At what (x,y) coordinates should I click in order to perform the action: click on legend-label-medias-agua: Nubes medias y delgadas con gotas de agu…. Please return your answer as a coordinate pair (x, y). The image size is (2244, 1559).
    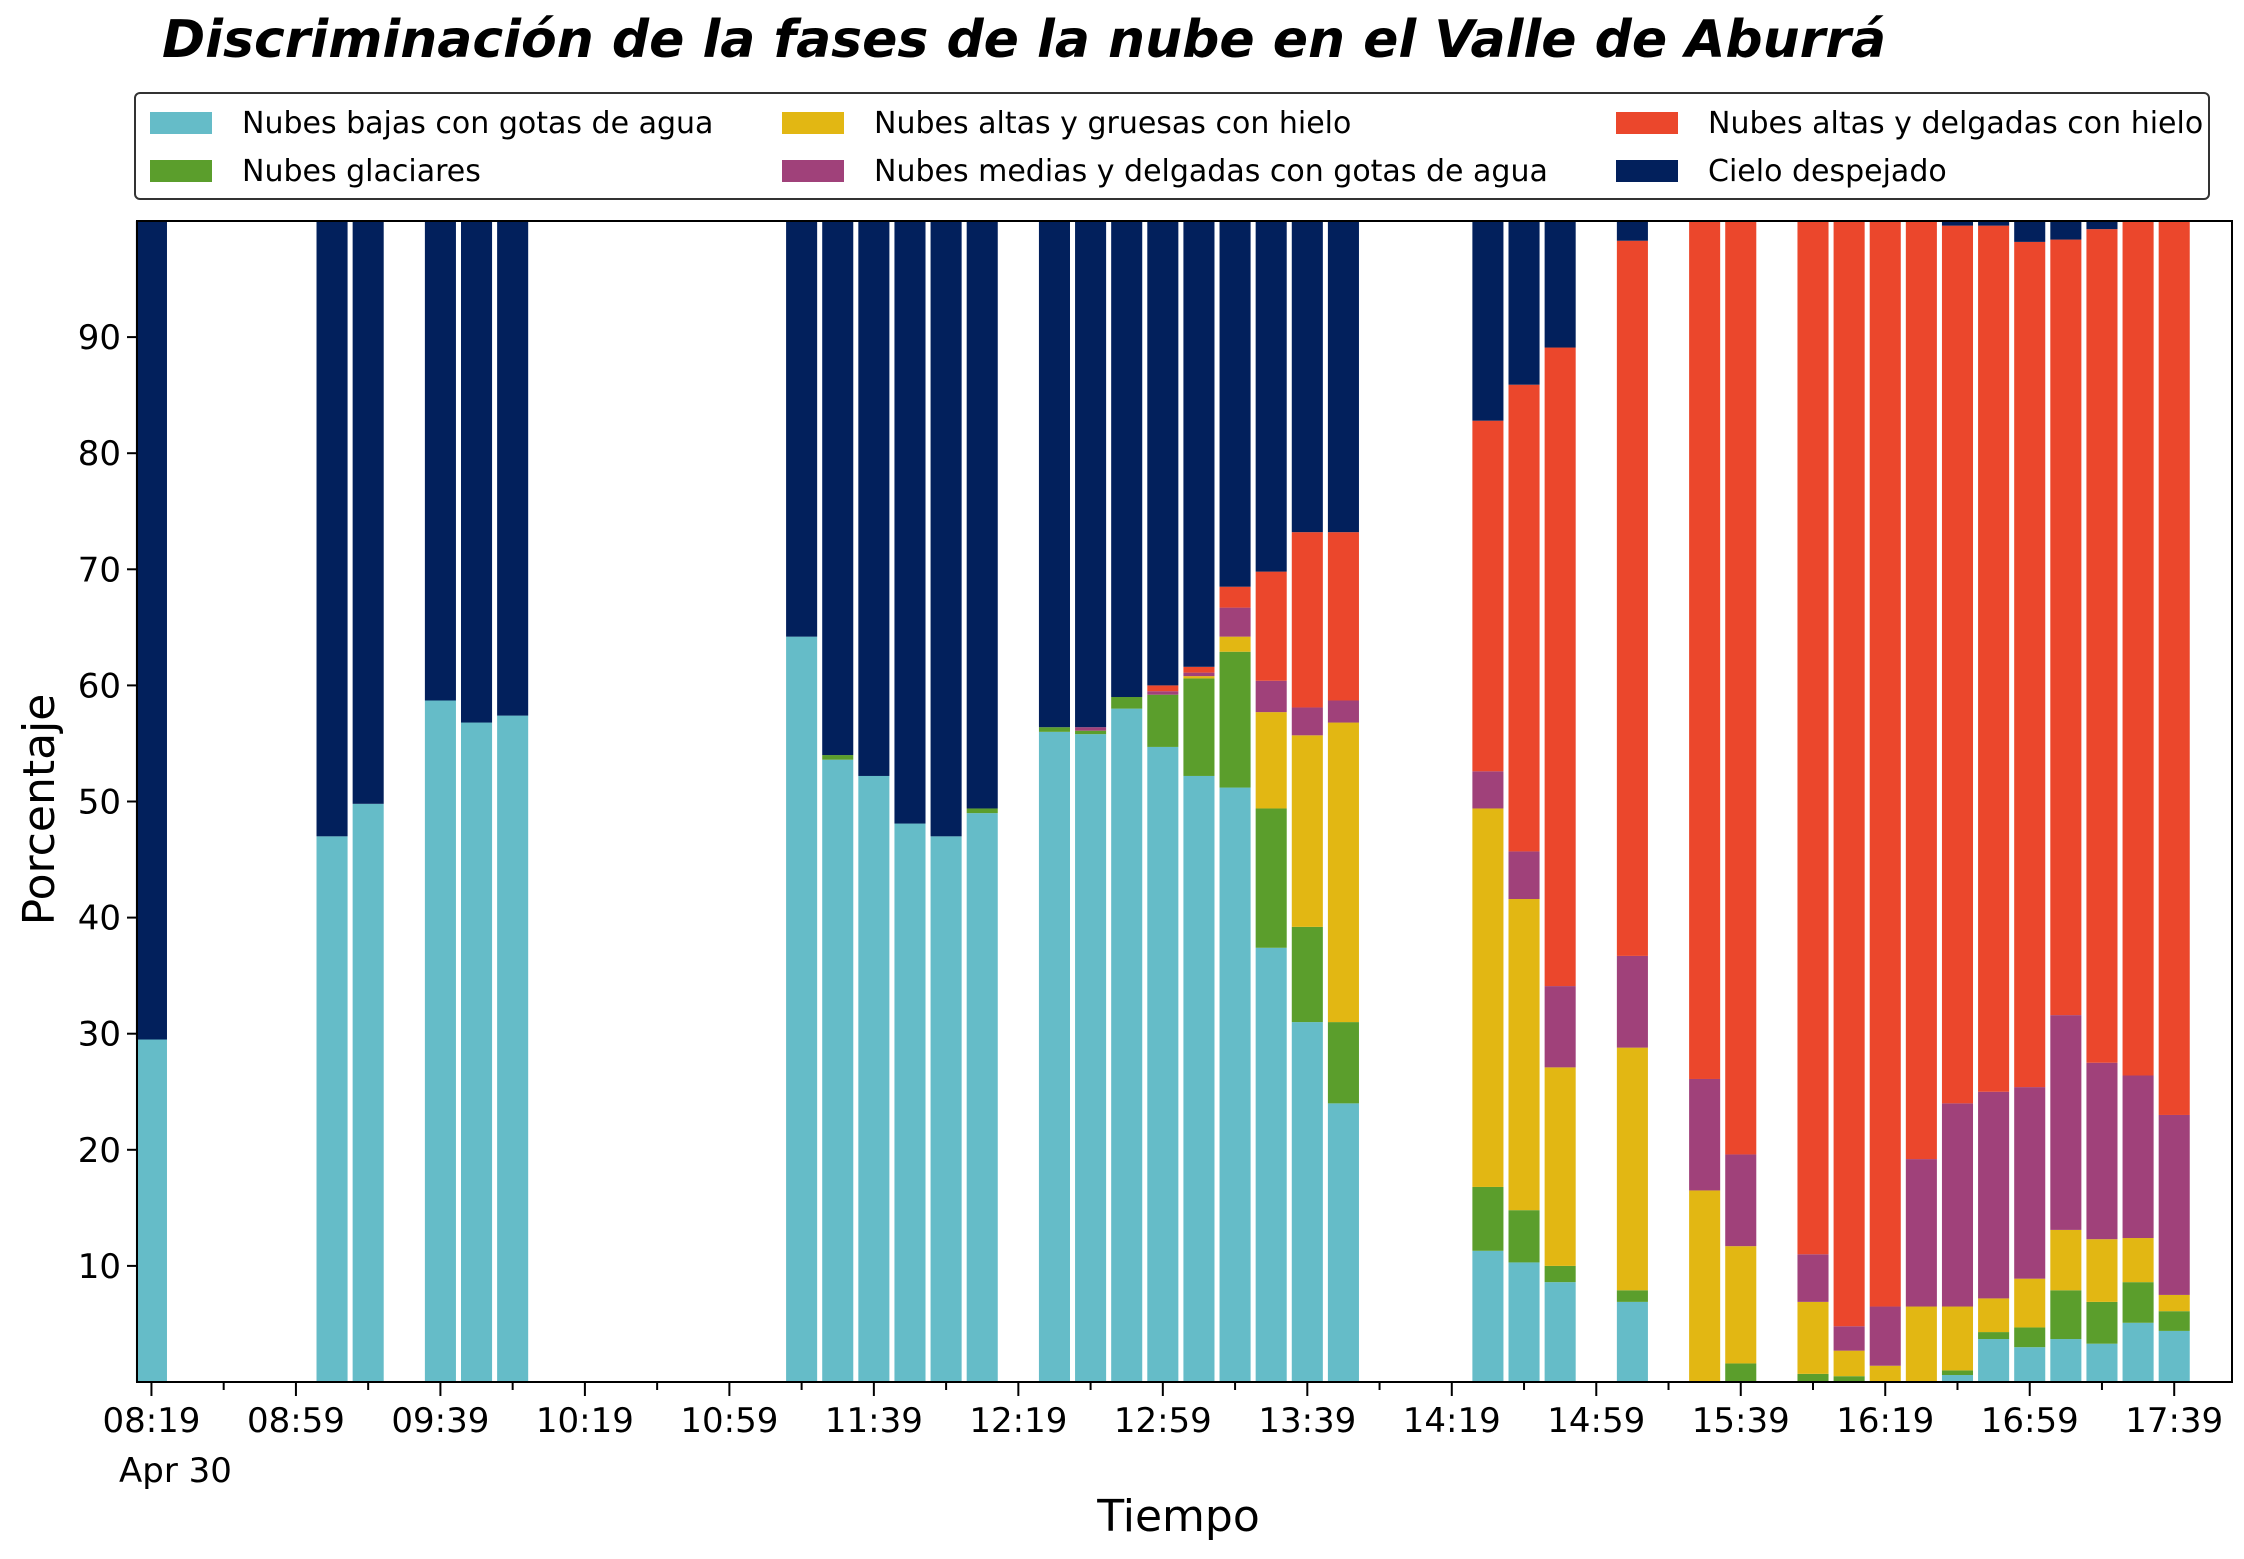
    Looking at the image, I should click on (1211, 171).